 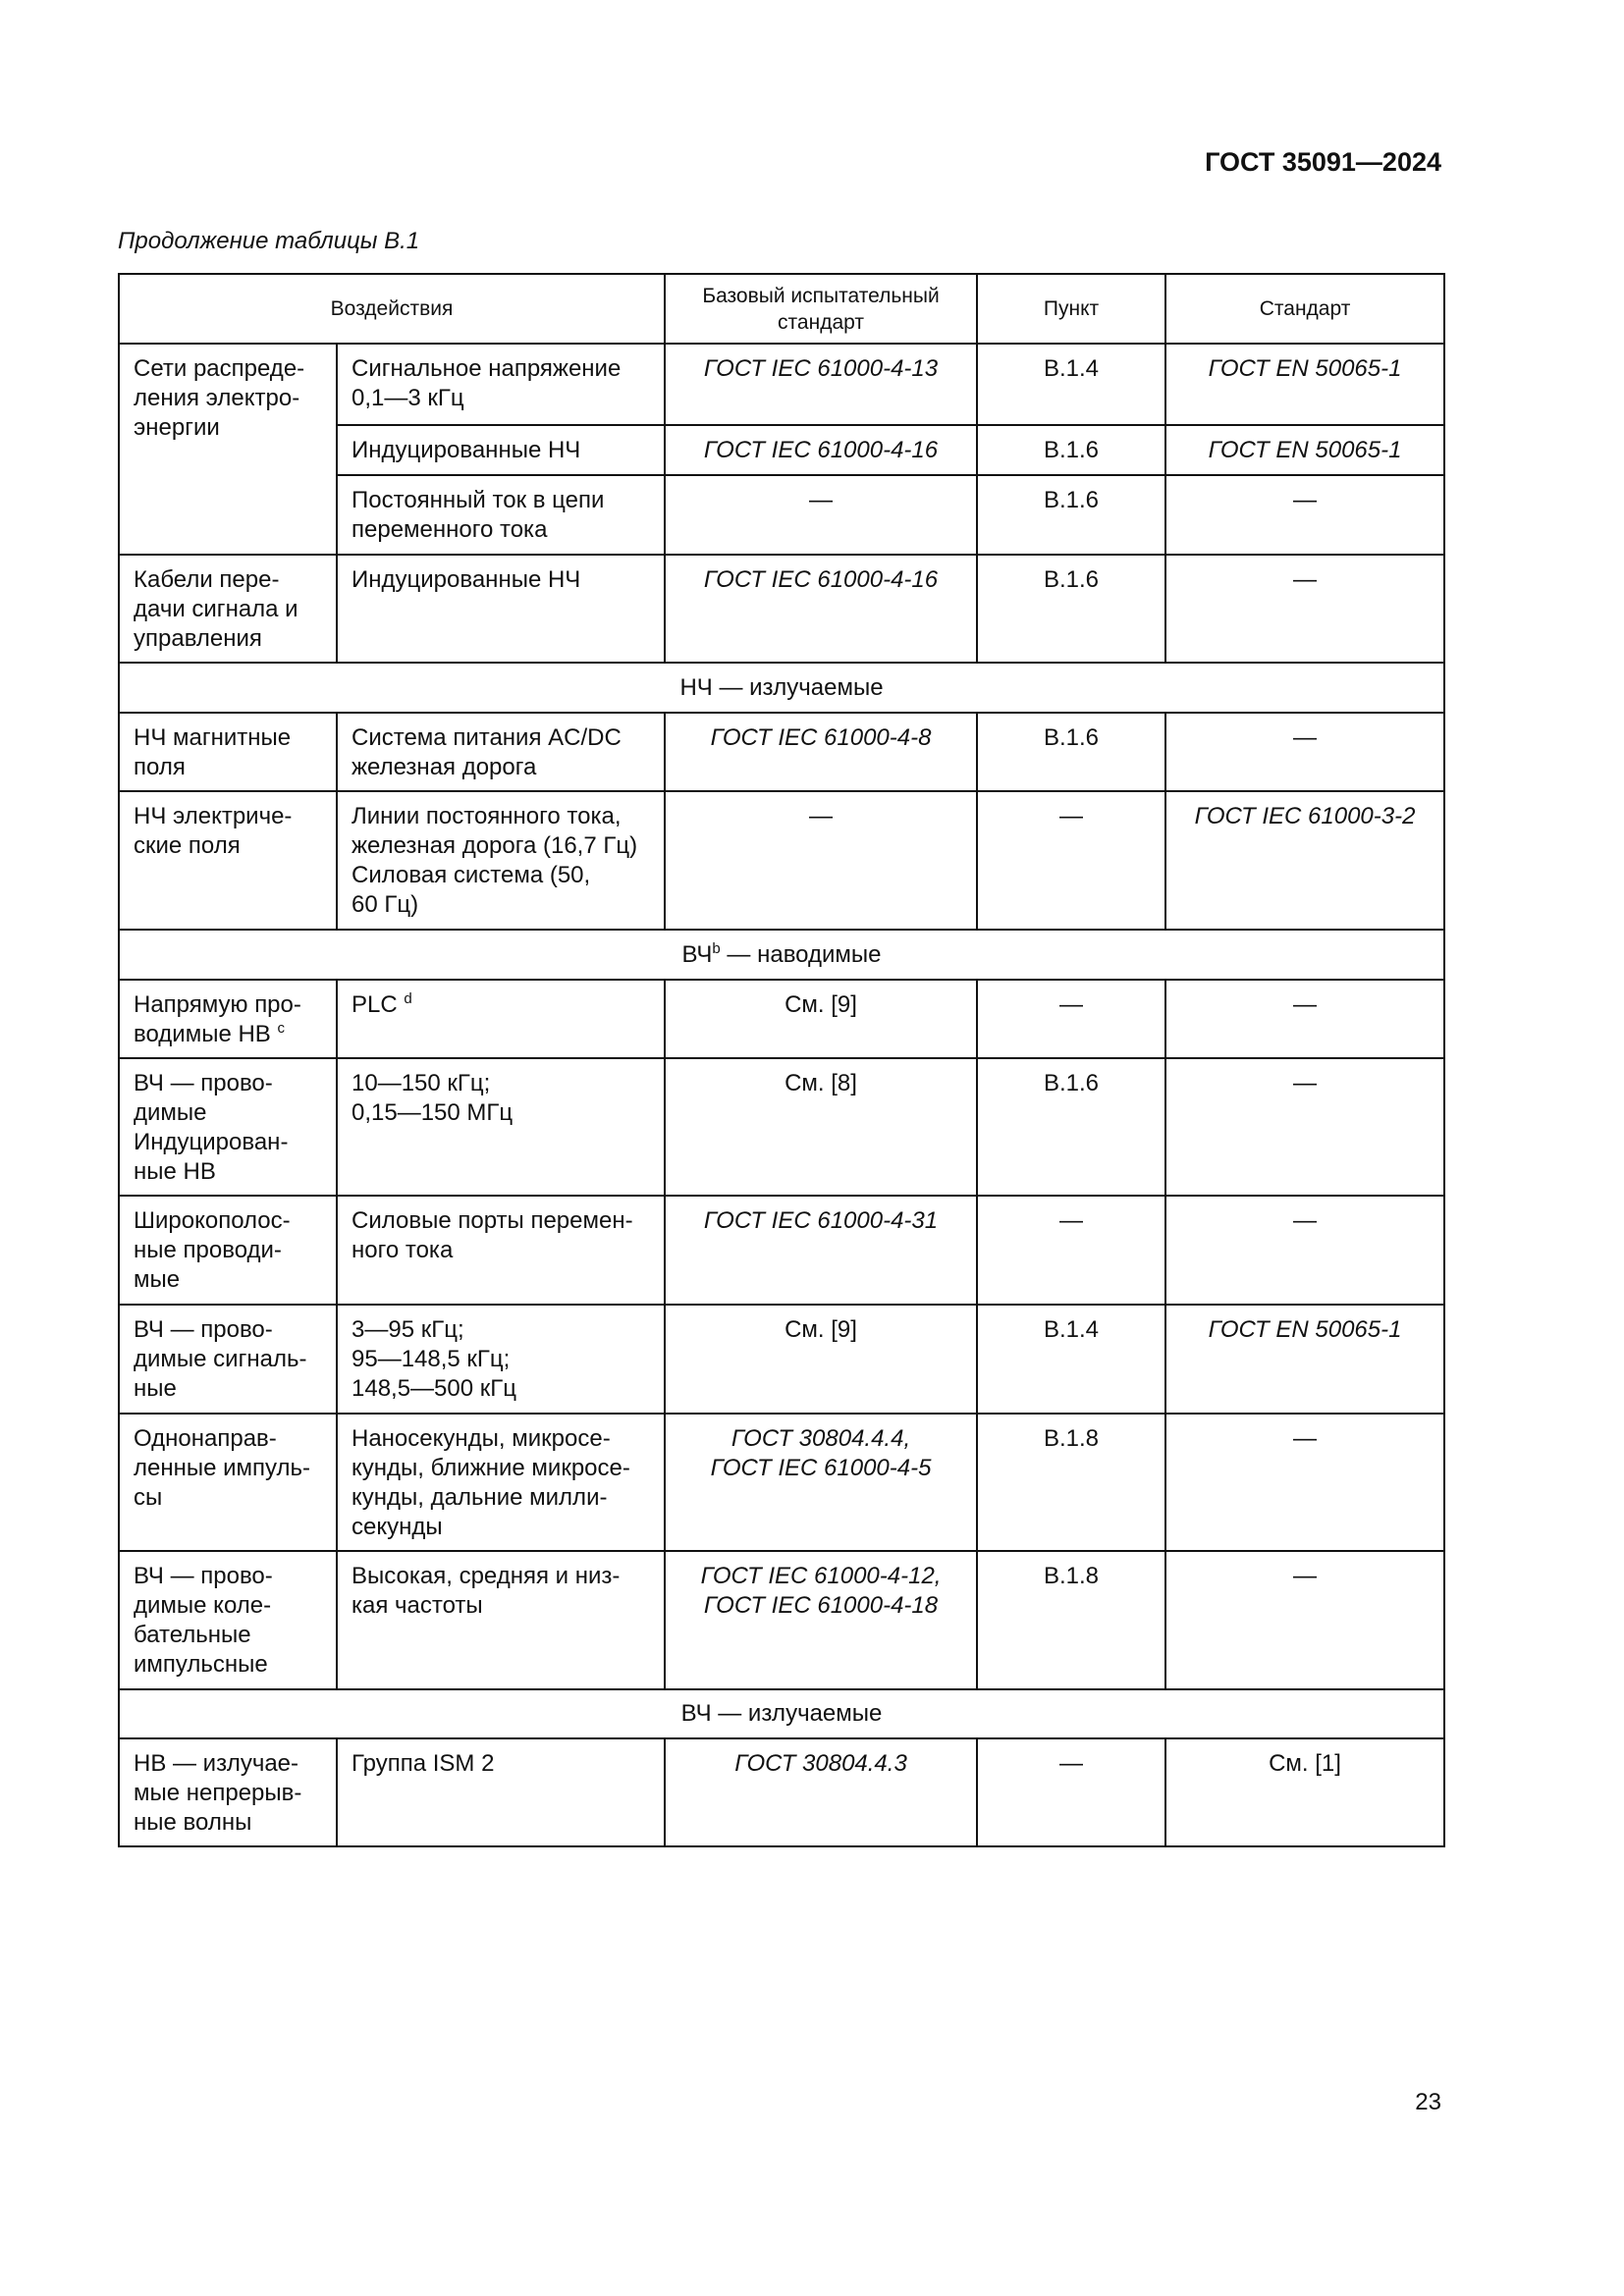 I want to click on base-standard: ГОСТ IEC 61000-4-13, so click(x=821, y=384).